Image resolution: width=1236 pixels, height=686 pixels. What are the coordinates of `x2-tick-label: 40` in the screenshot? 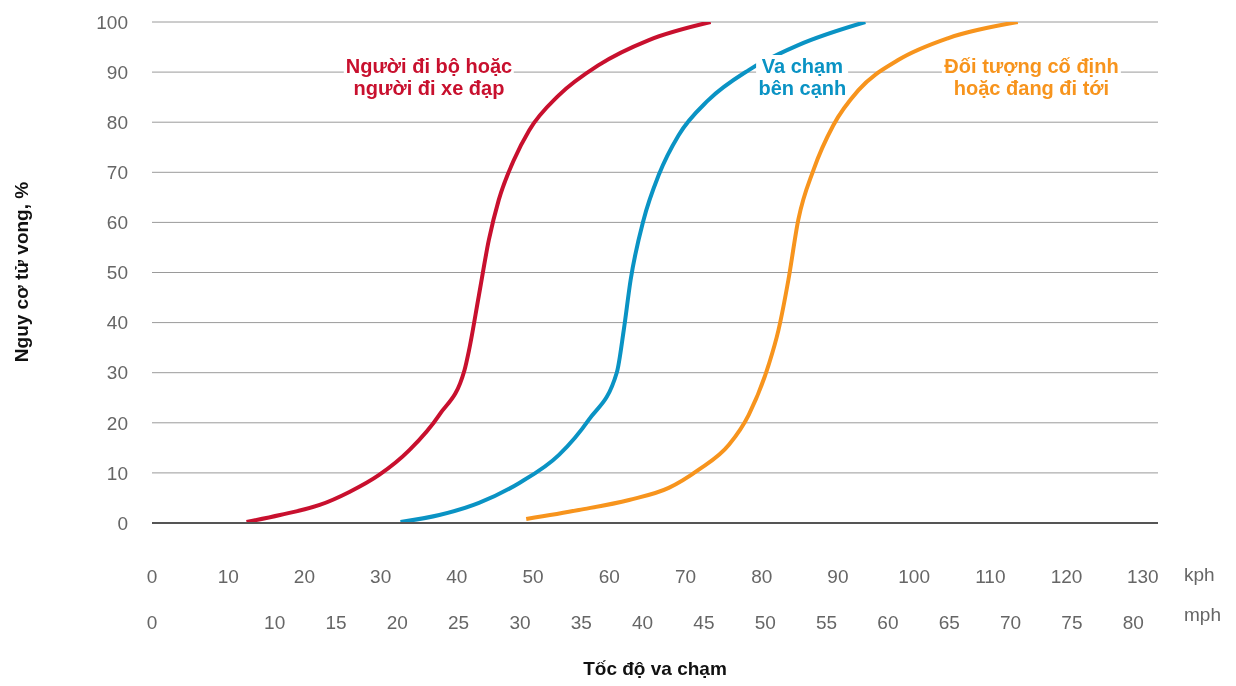 It's located at (643, 622).